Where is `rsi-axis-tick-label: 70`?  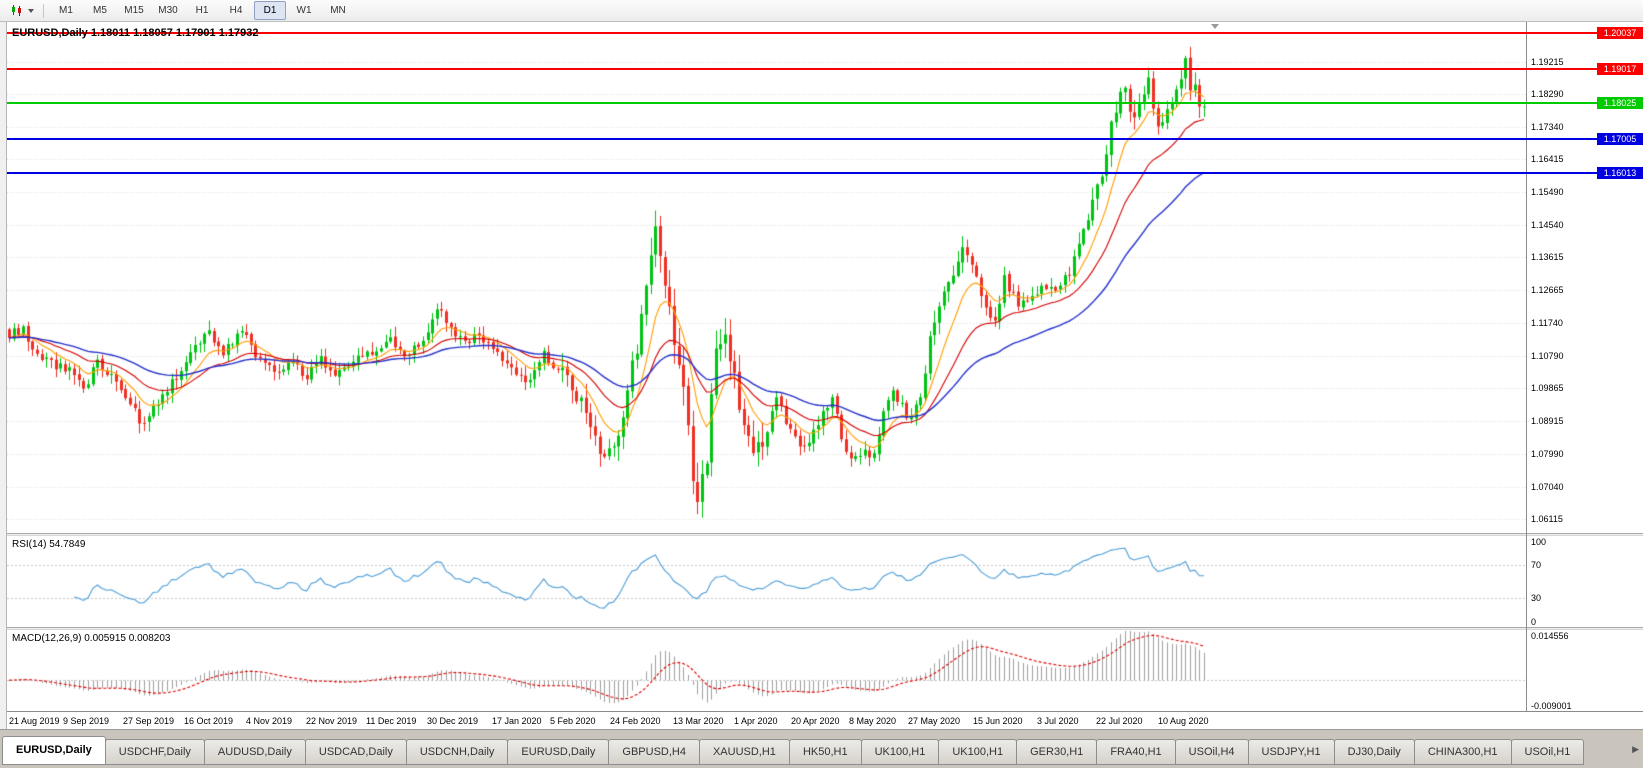
rsi-axis-tick-label: 70 is located at coordinates (1536, 564).